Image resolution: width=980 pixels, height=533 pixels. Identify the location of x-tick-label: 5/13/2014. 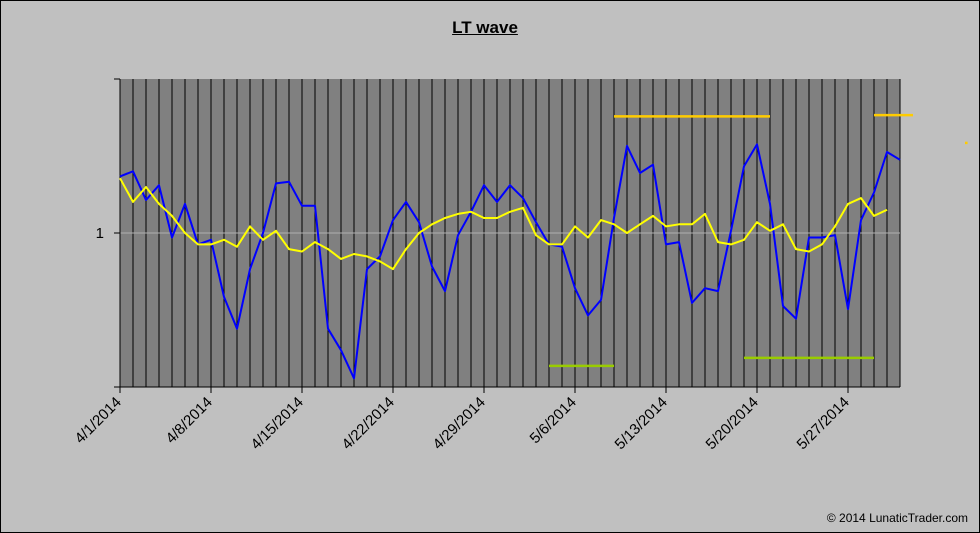
(641, 423).